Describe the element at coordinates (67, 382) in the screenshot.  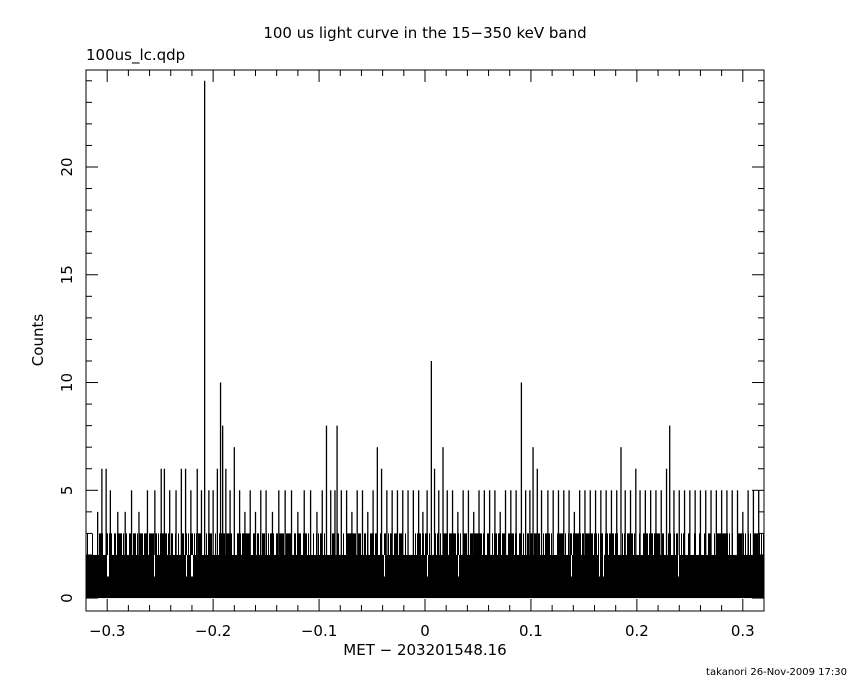
I see `y-tick-label-2: 10` at that location.